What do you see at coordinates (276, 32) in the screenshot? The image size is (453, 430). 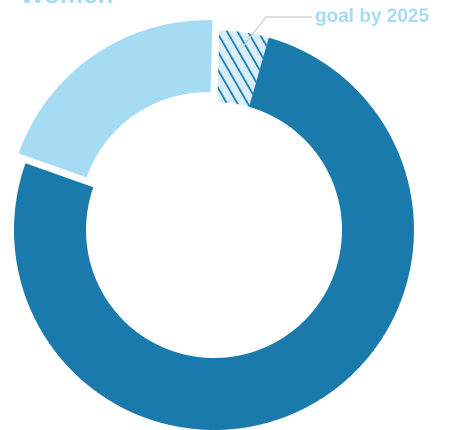 I see `annotation-leader-line` at bounding box center [276, 32].